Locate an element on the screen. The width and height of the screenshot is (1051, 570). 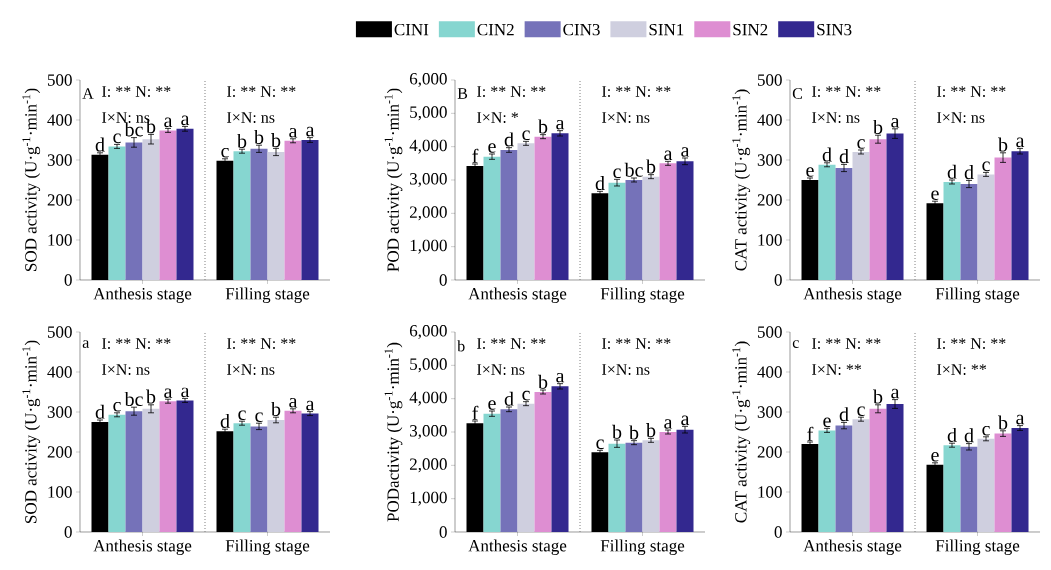
legend-label: CINI is located at coordinates (411, 29).